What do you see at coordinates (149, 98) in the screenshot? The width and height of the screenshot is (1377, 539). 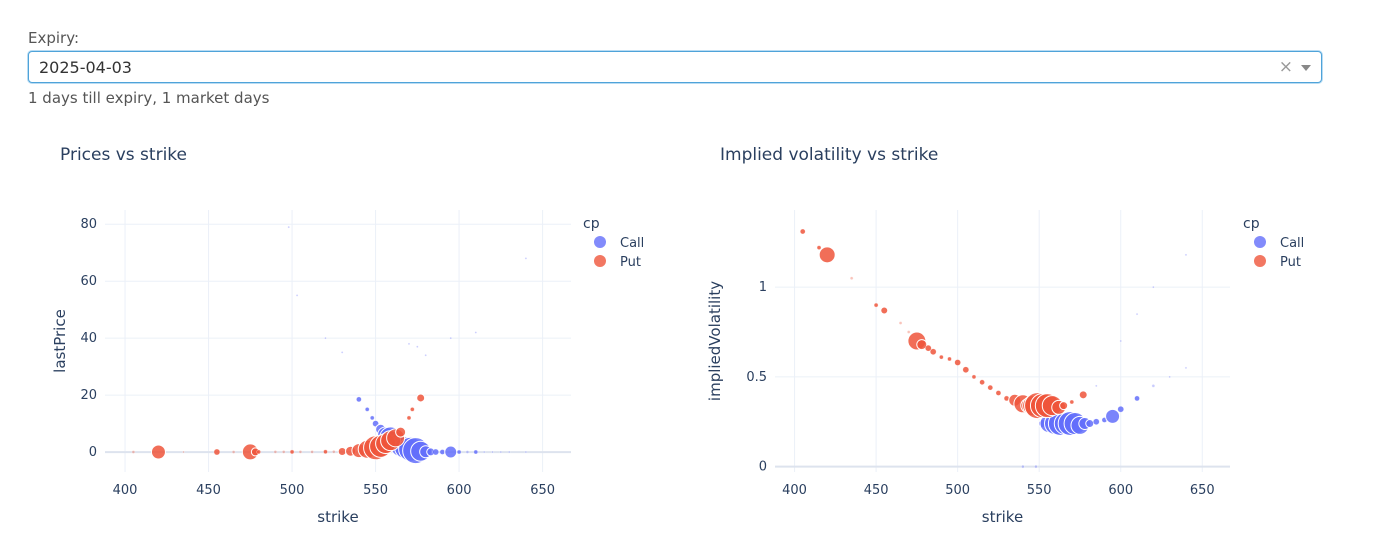 I see `expiry-info-text: 1 days till expiry, 1 market days` at bounding box center [149, 98].